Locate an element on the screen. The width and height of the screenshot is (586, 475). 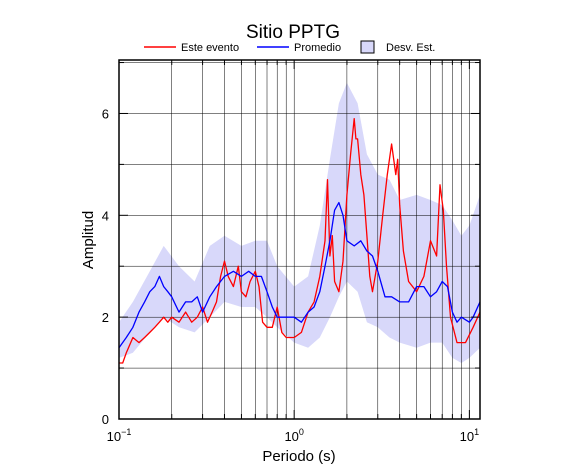
legend-label-promedio: Promedio is located at coordinates (317, 48).